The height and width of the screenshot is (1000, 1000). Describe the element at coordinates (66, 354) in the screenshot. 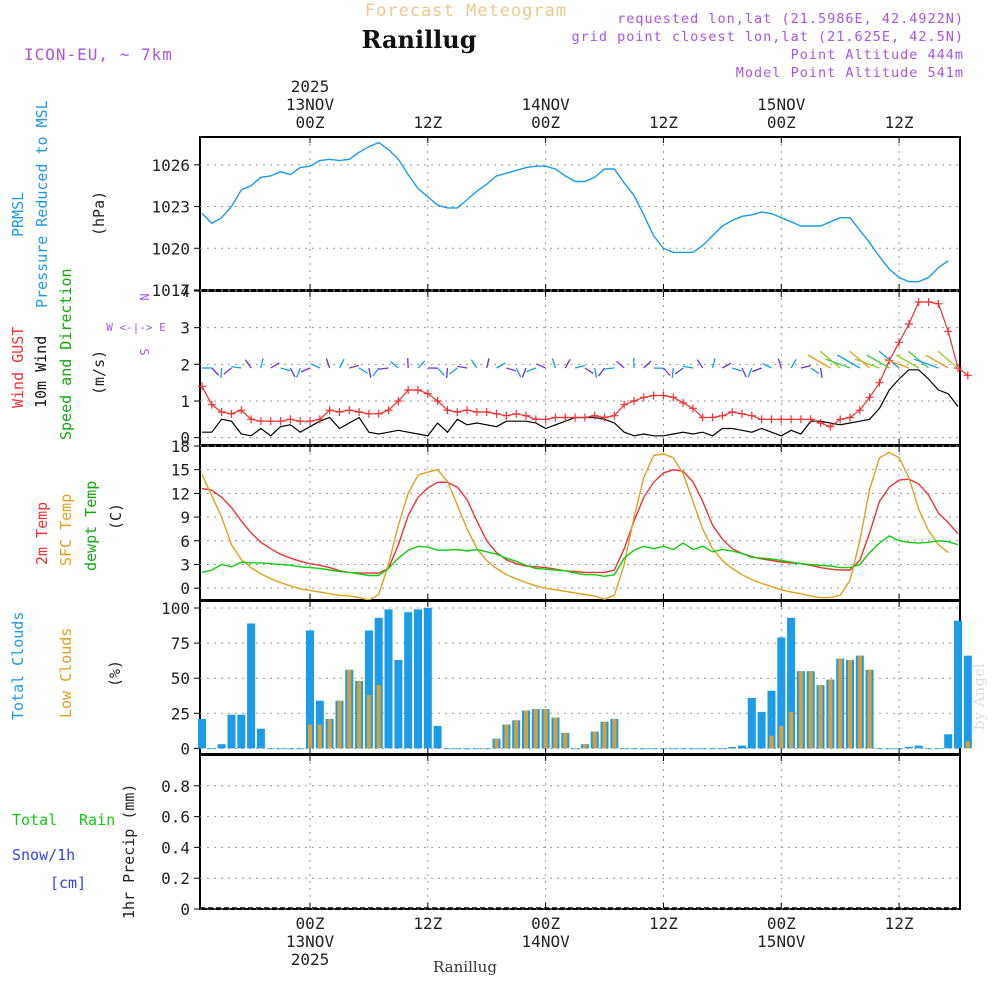

I see `panel-label: Speed and Direction` at that location.